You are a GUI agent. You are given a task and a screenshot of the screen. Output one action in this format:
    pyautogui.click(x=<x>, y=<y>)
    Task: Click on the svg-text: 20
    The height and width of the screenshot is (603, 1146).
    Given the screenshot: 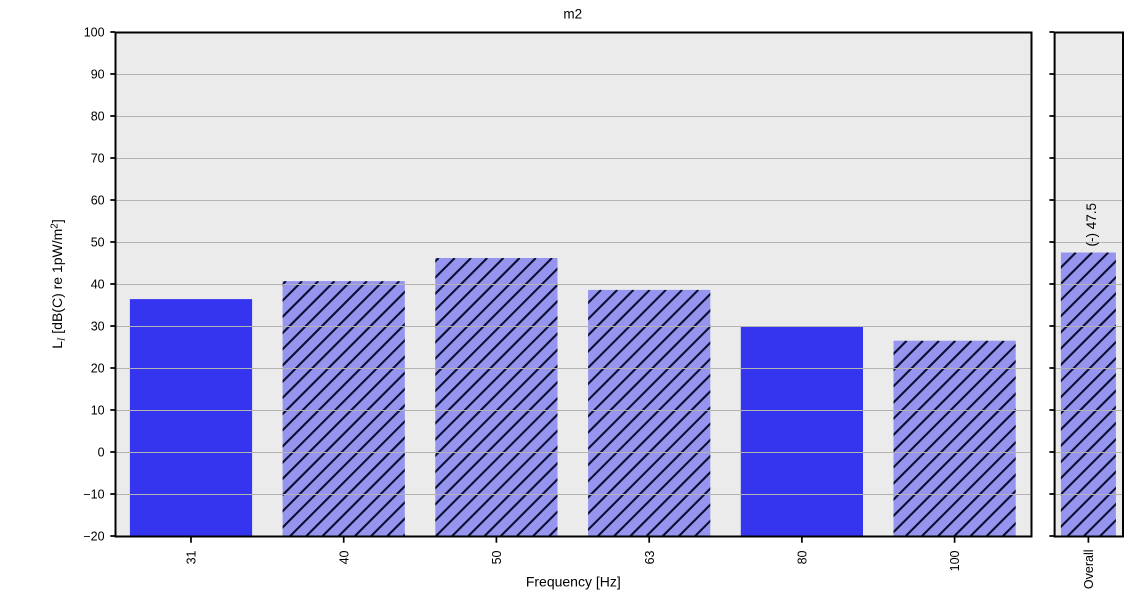 What is the action you would take?
    pyautogui.click(x=98, y=369)
    